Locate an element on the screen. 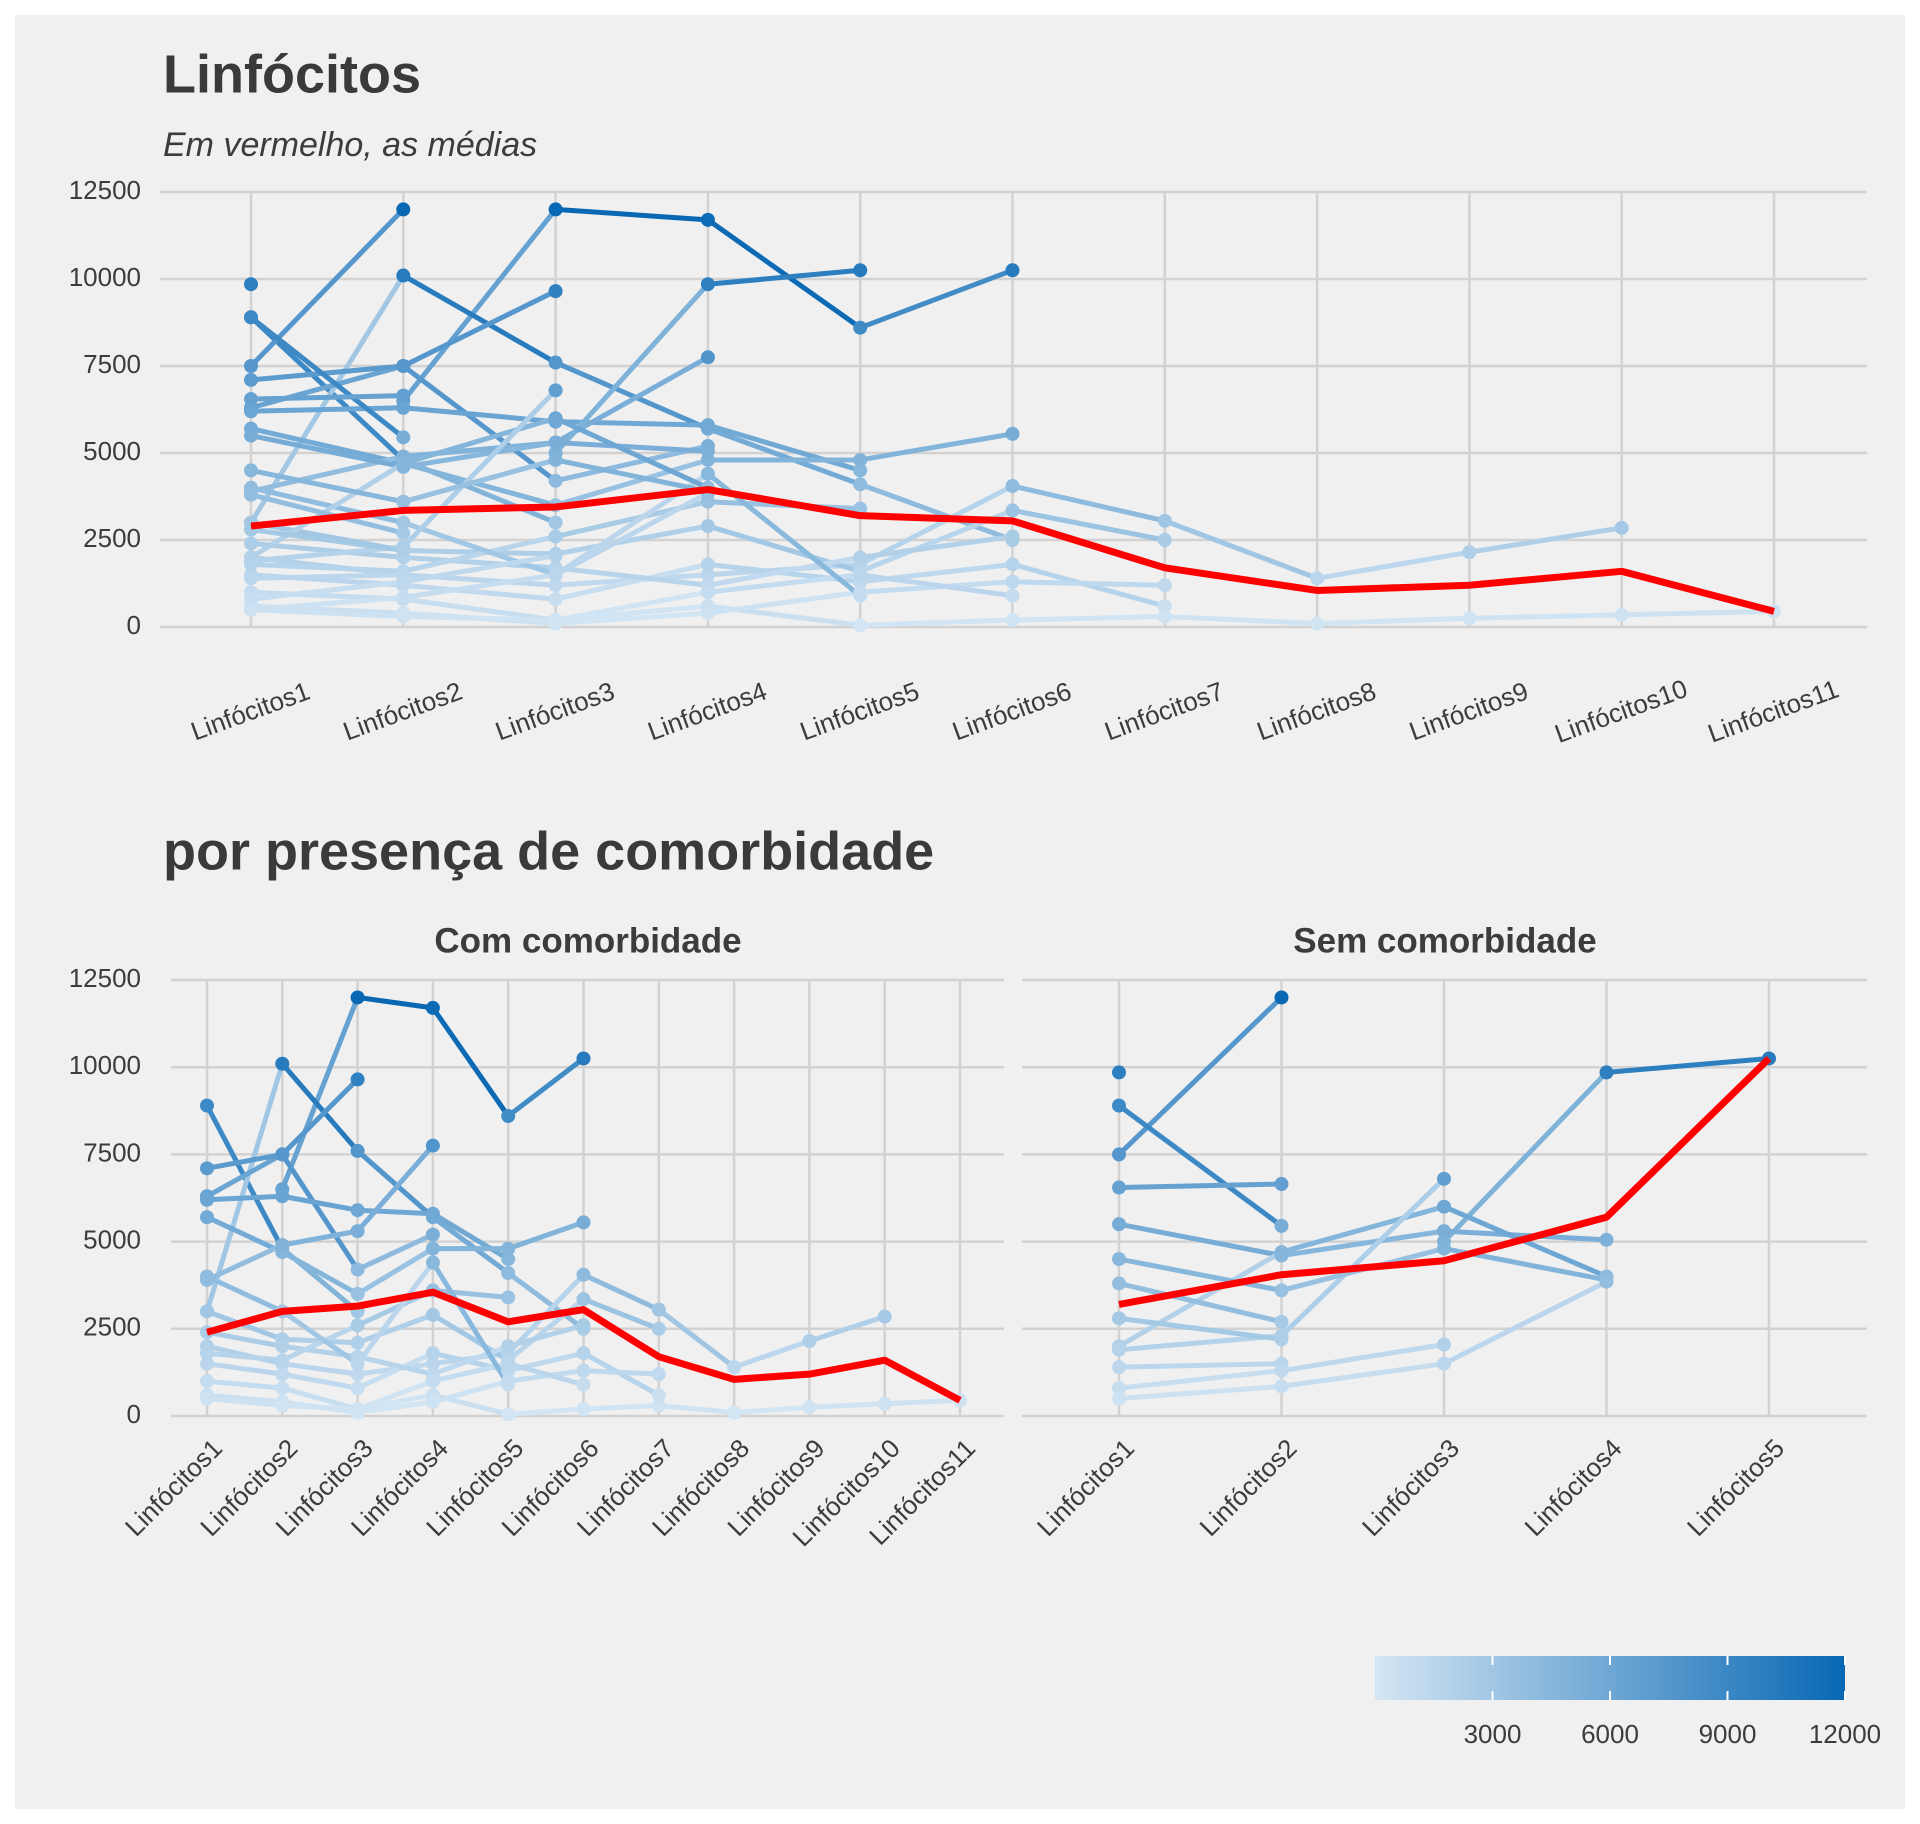  y-tick-label: 10000 is located at coordinates (105, 277).